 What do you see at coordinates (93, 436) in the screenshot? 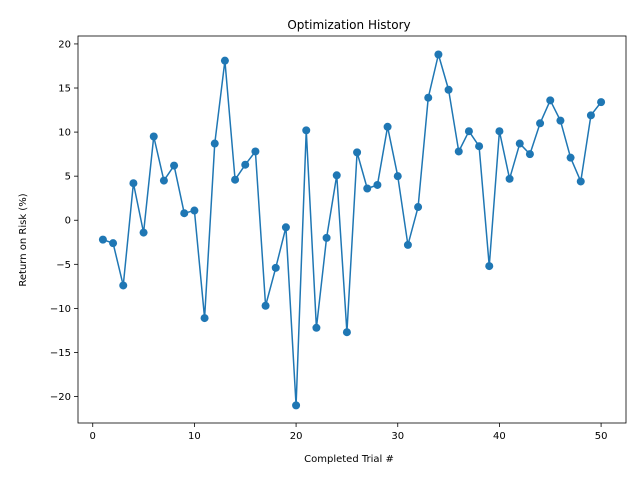
I see `x-tick-label: 0` at bounding box center [93, 436].